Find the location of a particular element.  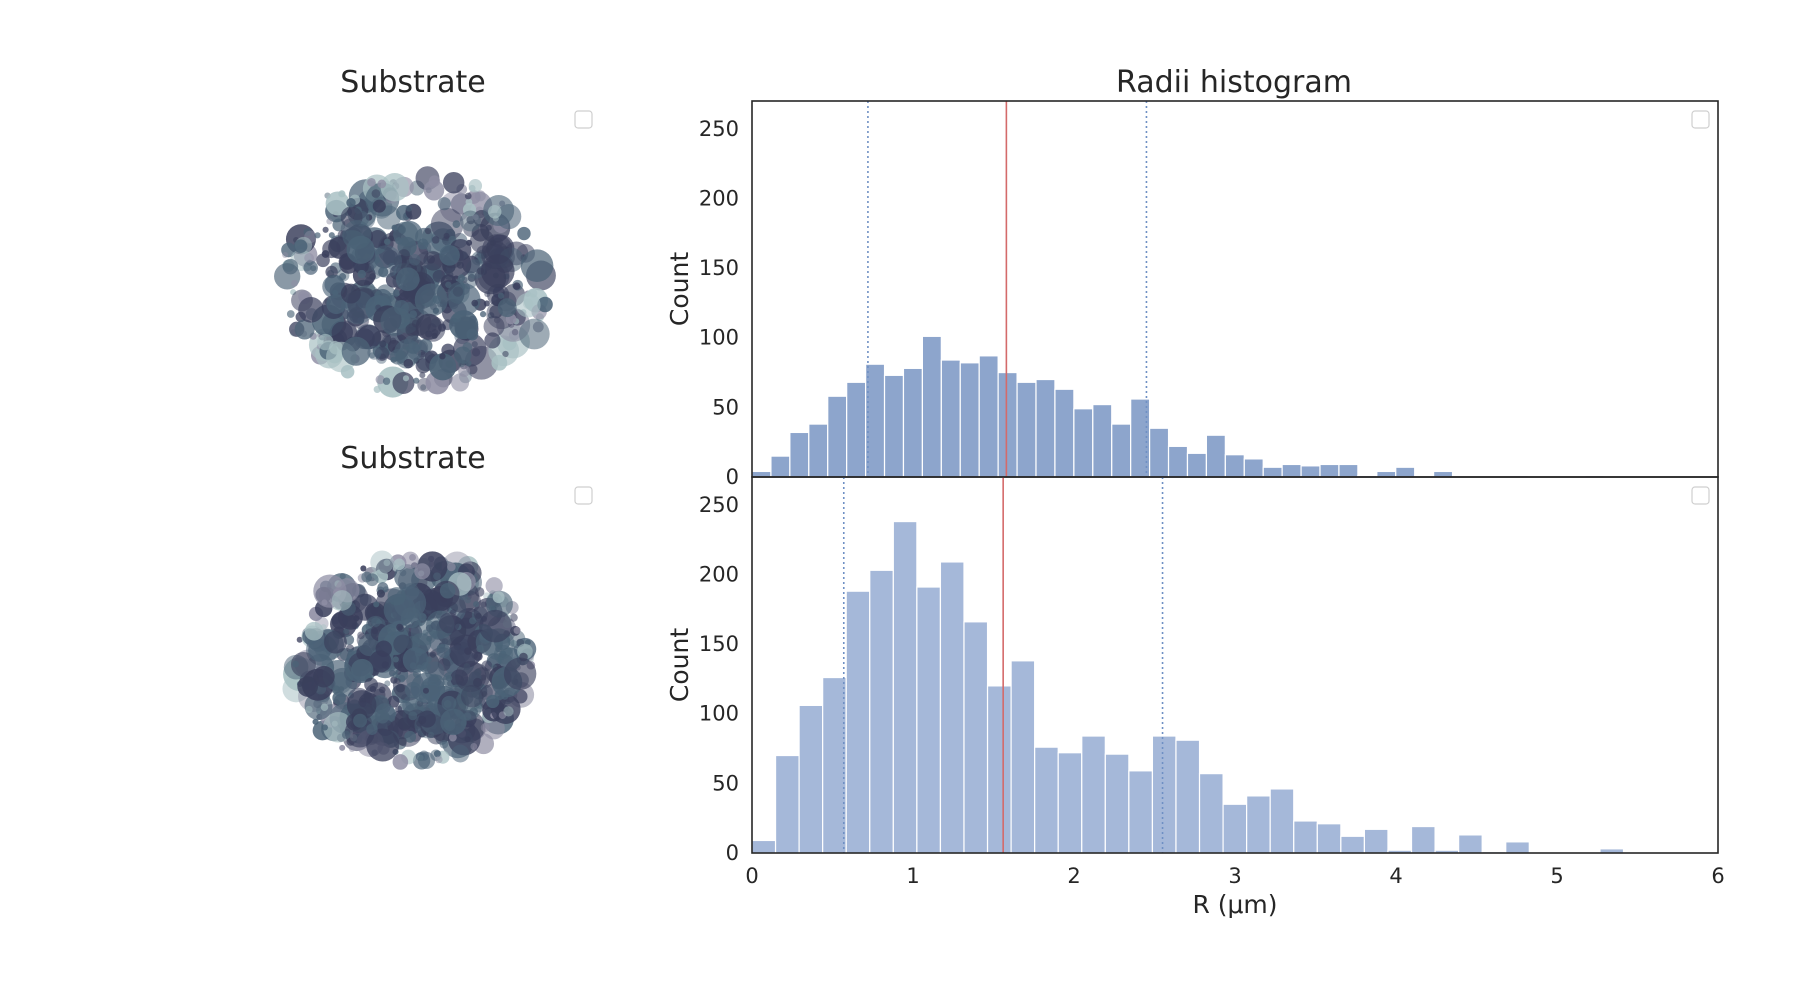

y-tick-label: 250 is located at coordinates (719, 129).